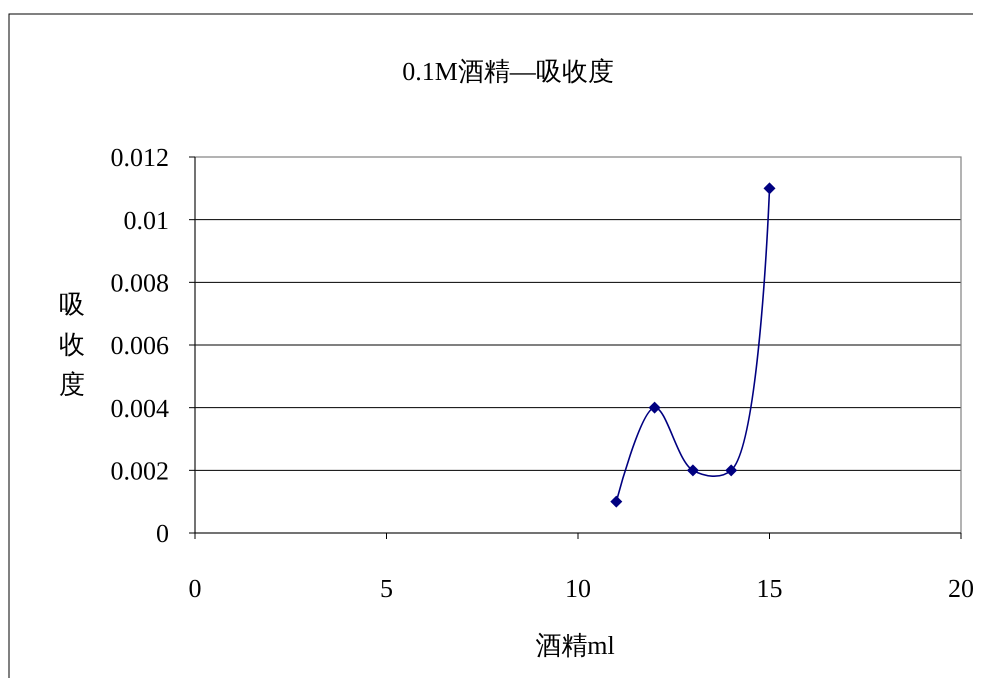  What do you see at coordinates (961, 588) in the screenshot?
I see `x-tick-label: 20` at bounding box center [961, 588].